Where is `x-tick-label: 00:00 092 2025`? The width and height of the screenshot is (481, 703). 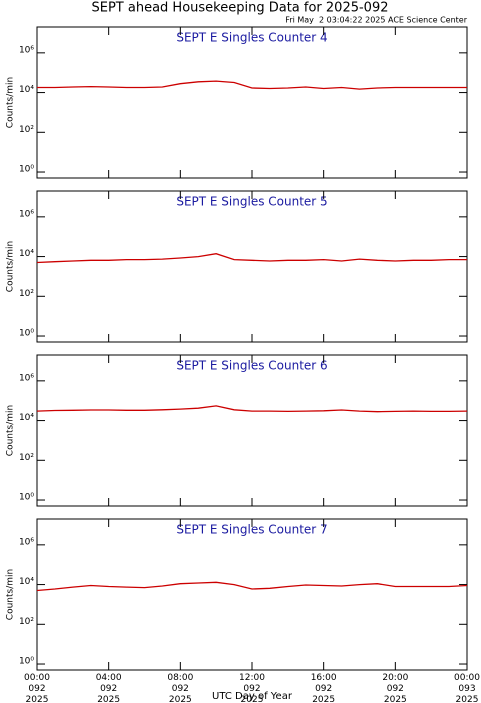
x-tick-label: 00:00 092 2025 is located at coordinates (37, 688).